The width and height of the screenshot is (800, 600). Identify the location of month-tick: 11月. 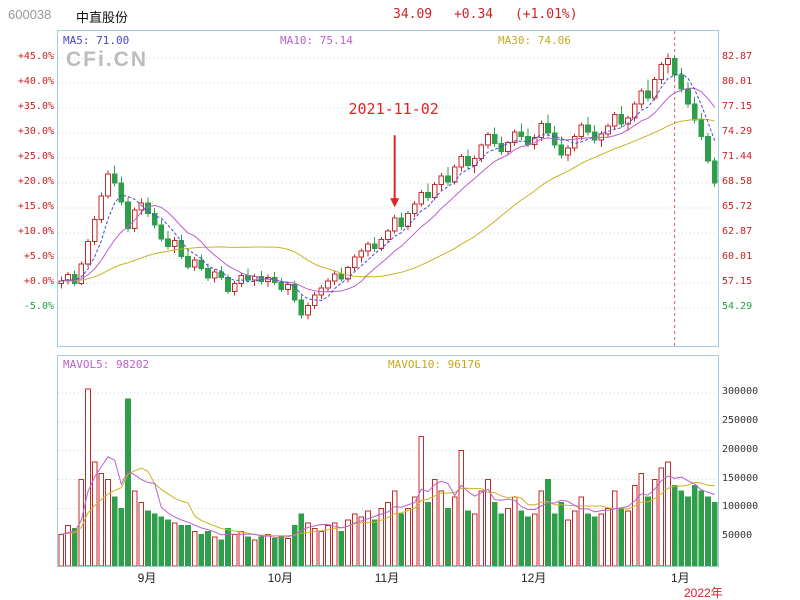
(387, 578).